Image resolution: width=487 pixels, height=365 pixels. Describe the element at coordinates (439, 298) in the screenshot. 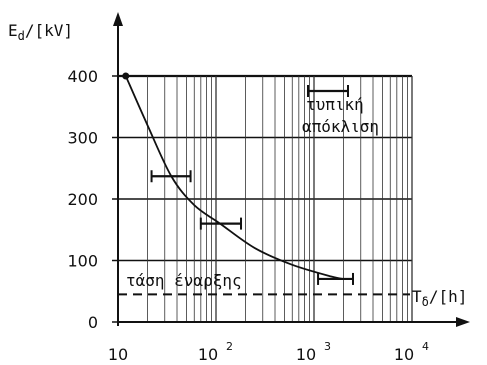

I see `x-axis-title: Tδ/[h]` at that location.